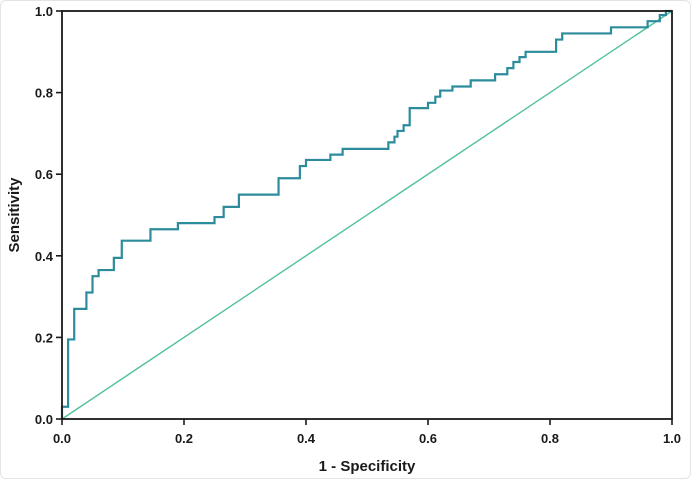  Describe the element at coordinates (44, 93) in the screenshot. I see `y-tick-label: 0.8` at that location.